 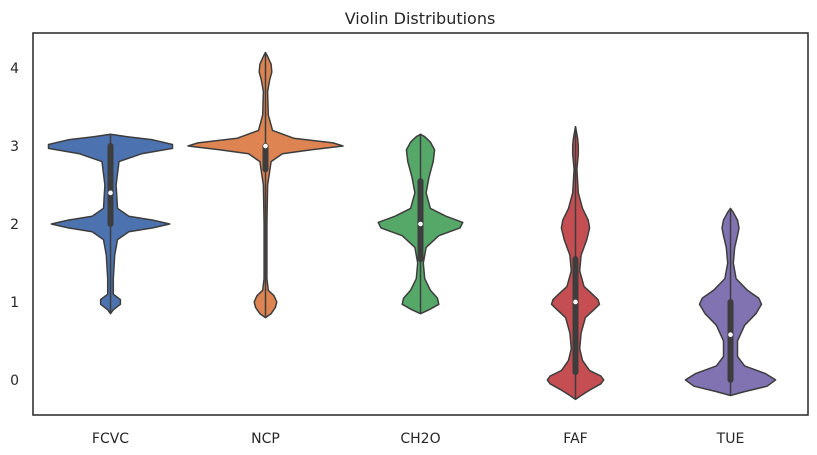 What do you see at coordinates (14, 303) in the screenshot?
I see `y-tick-label: 1` at bounding box center [14, 303].